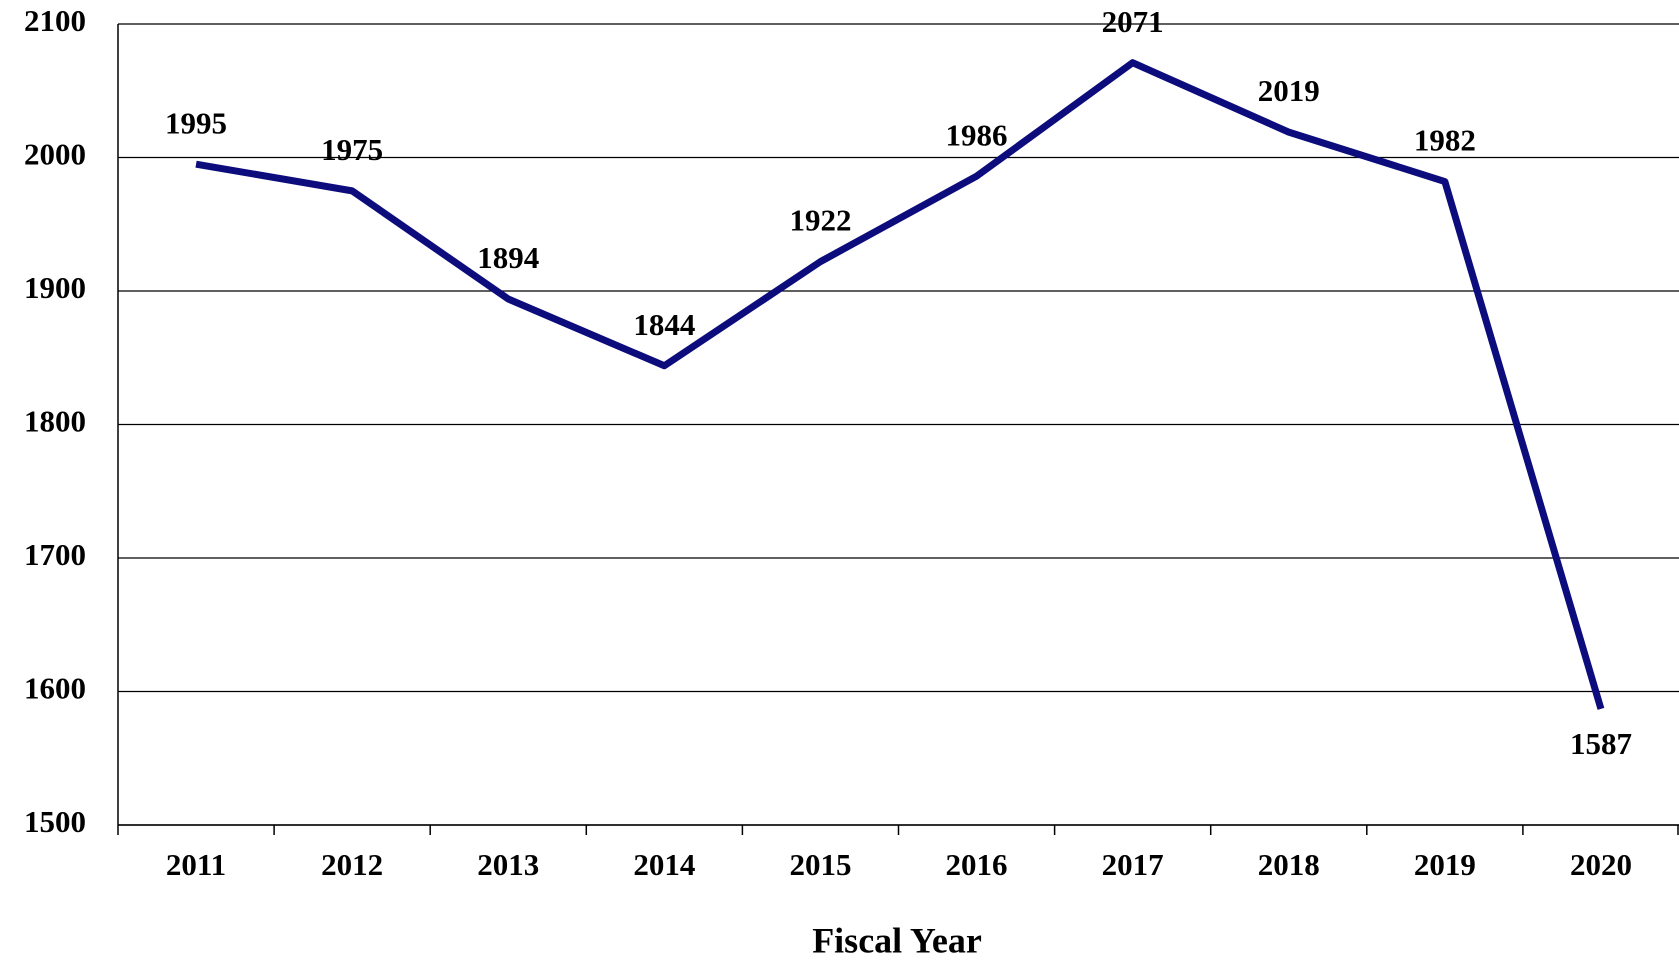 This screenshot has width=1679, height=964. Describe the element at coordinates (55, 421) in the screenshot. I see `y-tick-label: 1800` at that location.